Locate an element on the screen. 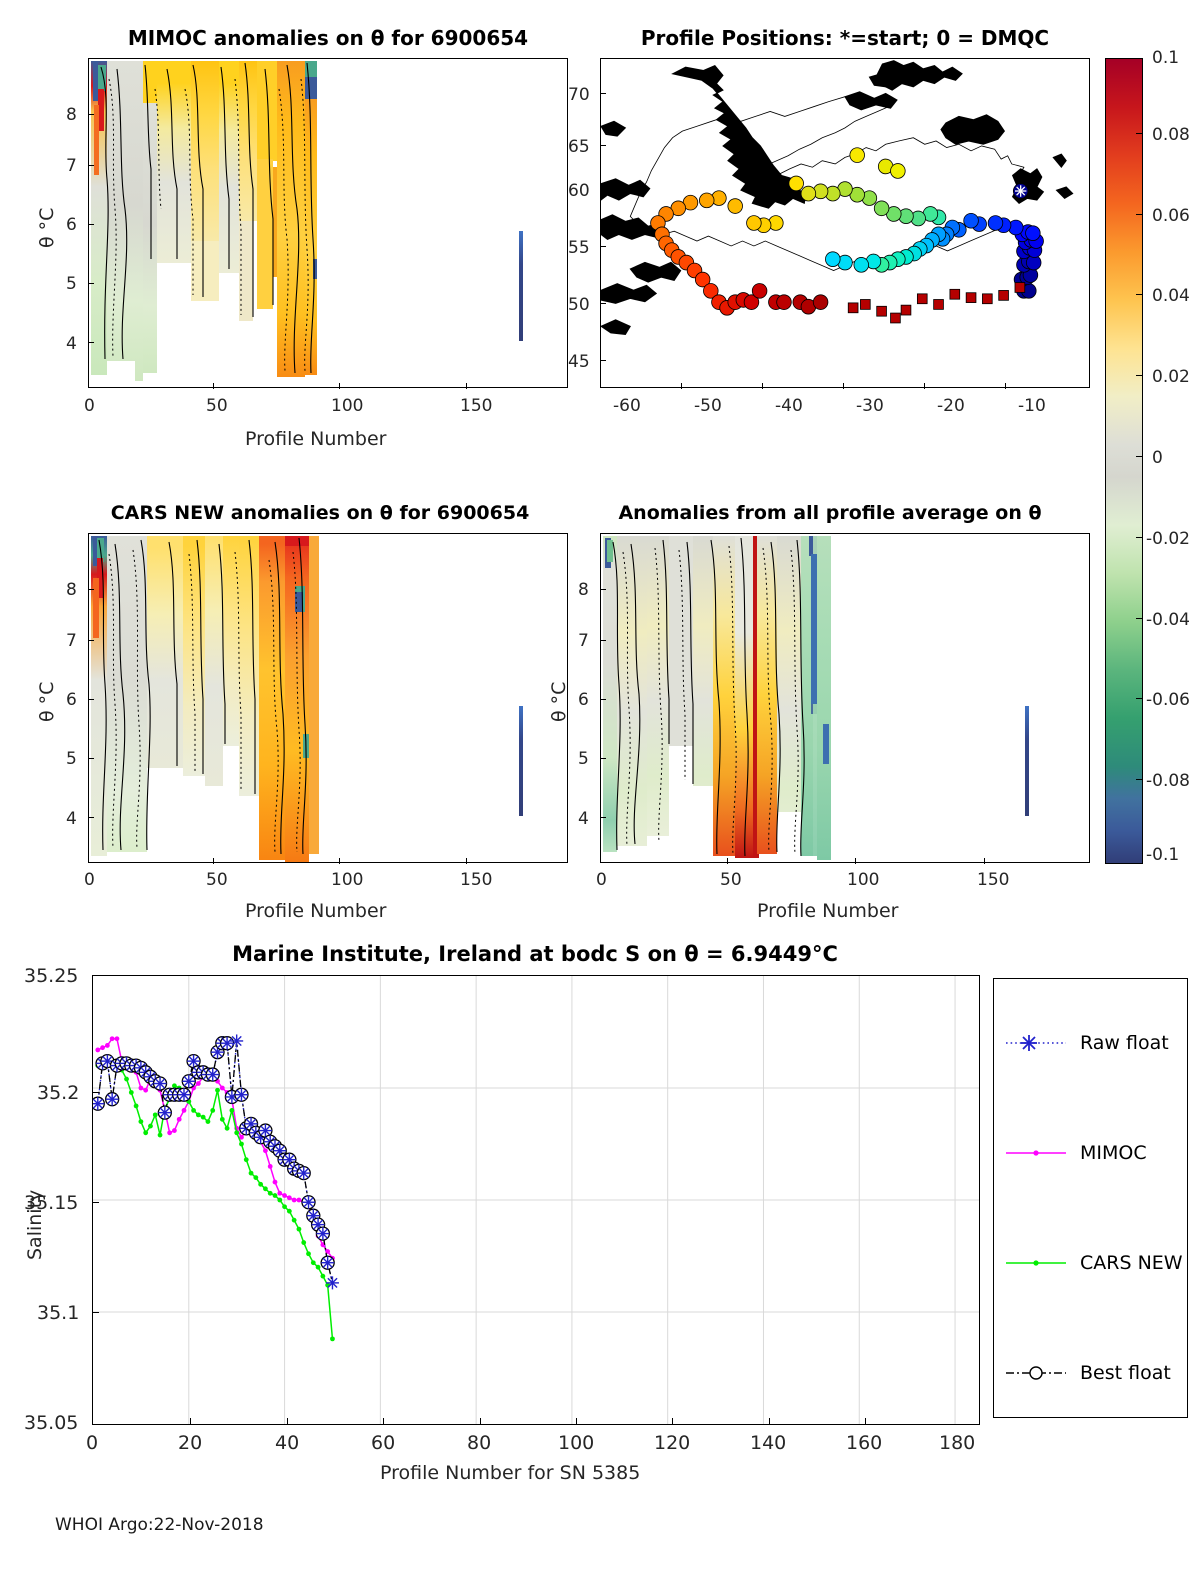  panel-title-mimoc: MIMOC anomalies on θ for 6900654 is located at coordinates (328, 38).